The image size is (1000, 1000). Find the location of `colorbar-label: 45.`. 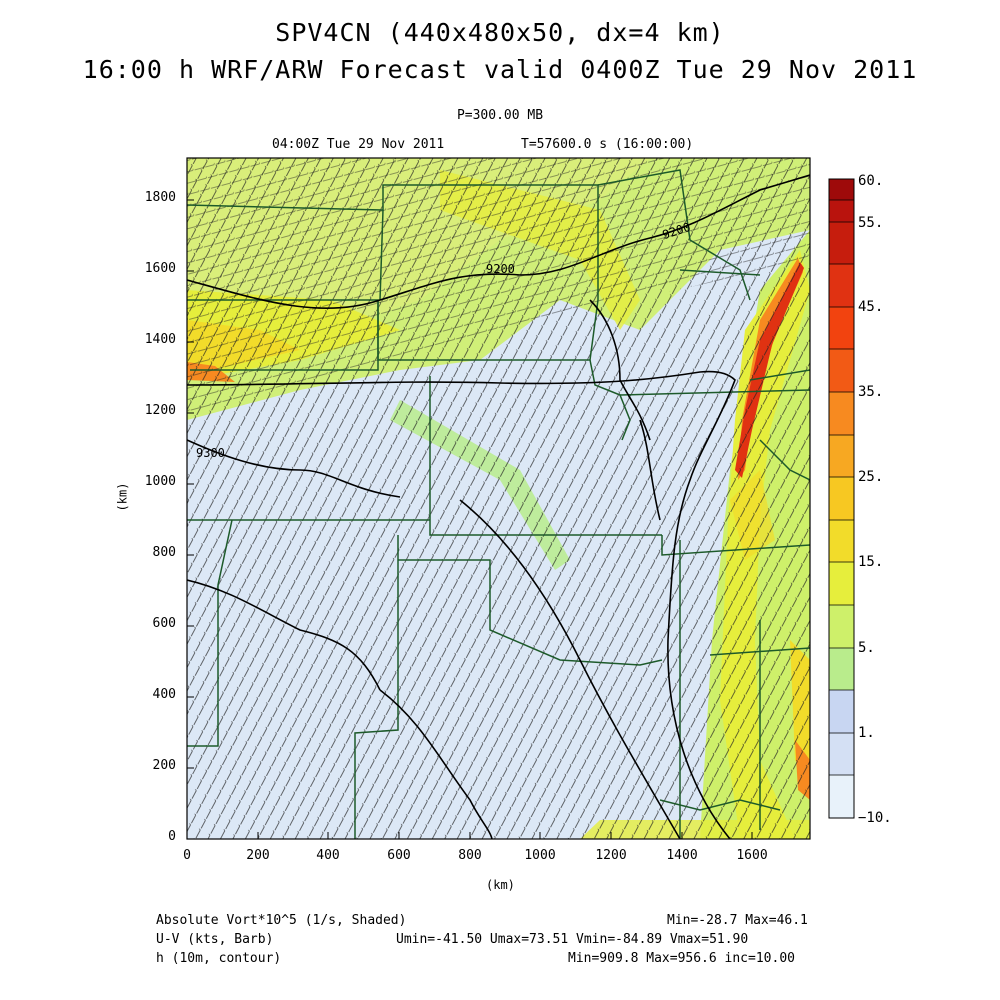

colorbar-label: 45. is located at coordinates (871, 307).